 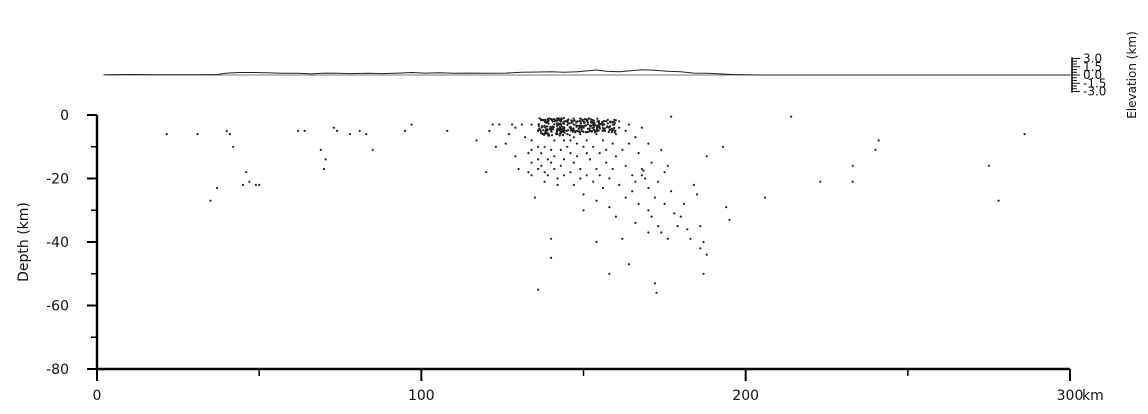 What do you see at coordinates (1132, 75) in the screenshot?
I see `elevation-axis-title: Elevation (km)` at bounding box center [1132, 75].